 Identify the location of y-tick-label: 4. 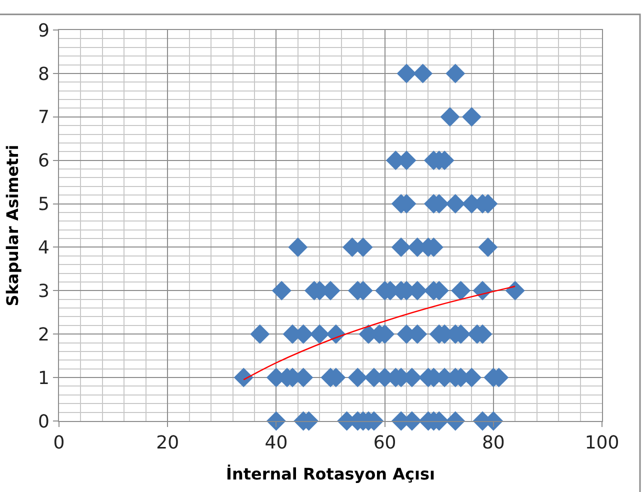
(44, 248).